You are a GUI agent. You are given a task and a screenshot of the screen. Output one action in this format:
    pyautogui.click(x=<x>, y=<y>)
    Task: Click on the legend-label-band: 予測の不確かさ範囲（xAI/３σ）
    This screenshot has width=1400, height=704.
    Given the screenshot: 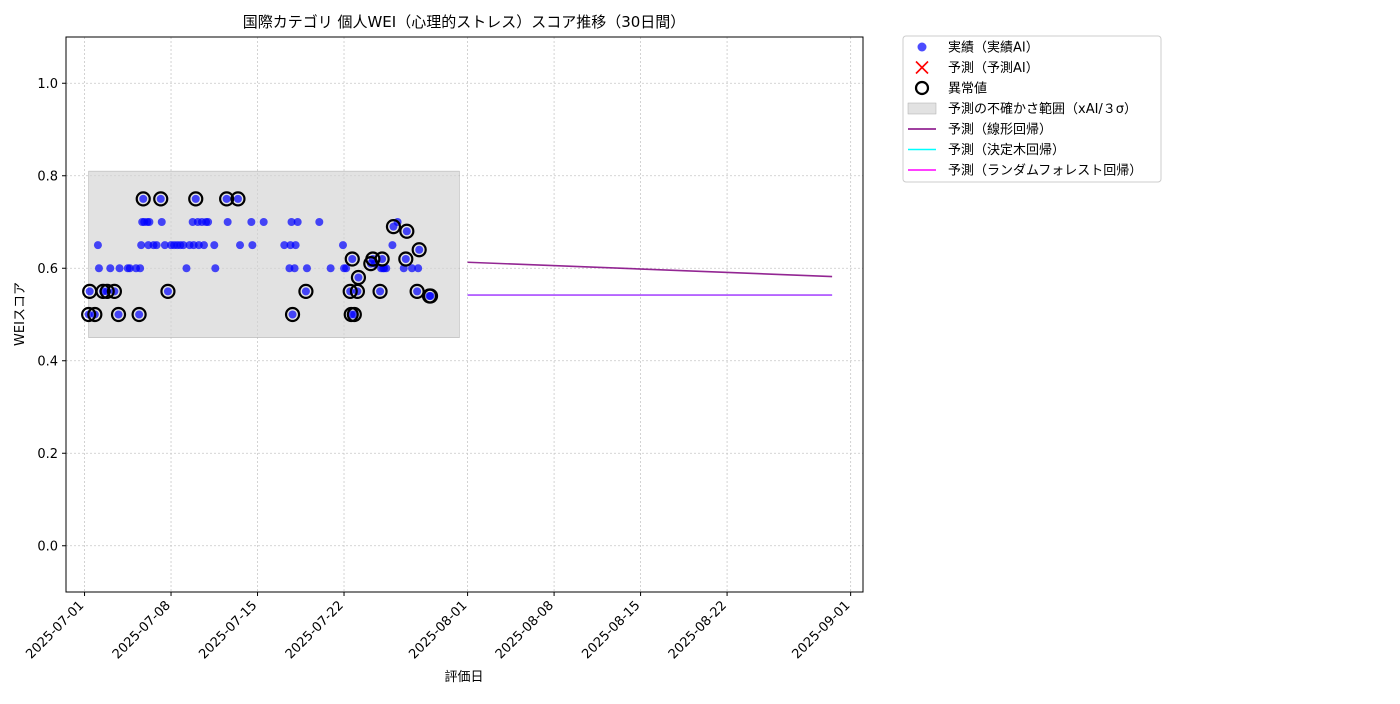 What is the action you would take?
    pyautogui.click(x=1042, y=109)
    